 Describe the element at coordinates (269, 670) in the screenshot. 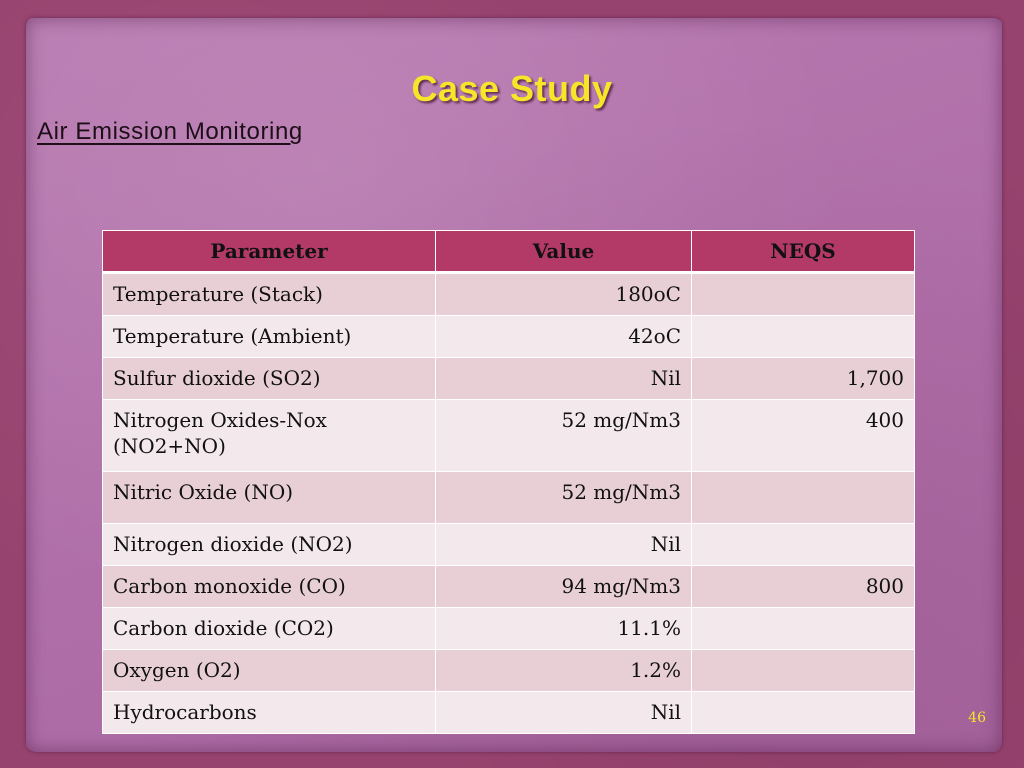

I see `cell-parameter: Oxygen (O2)` at that location.